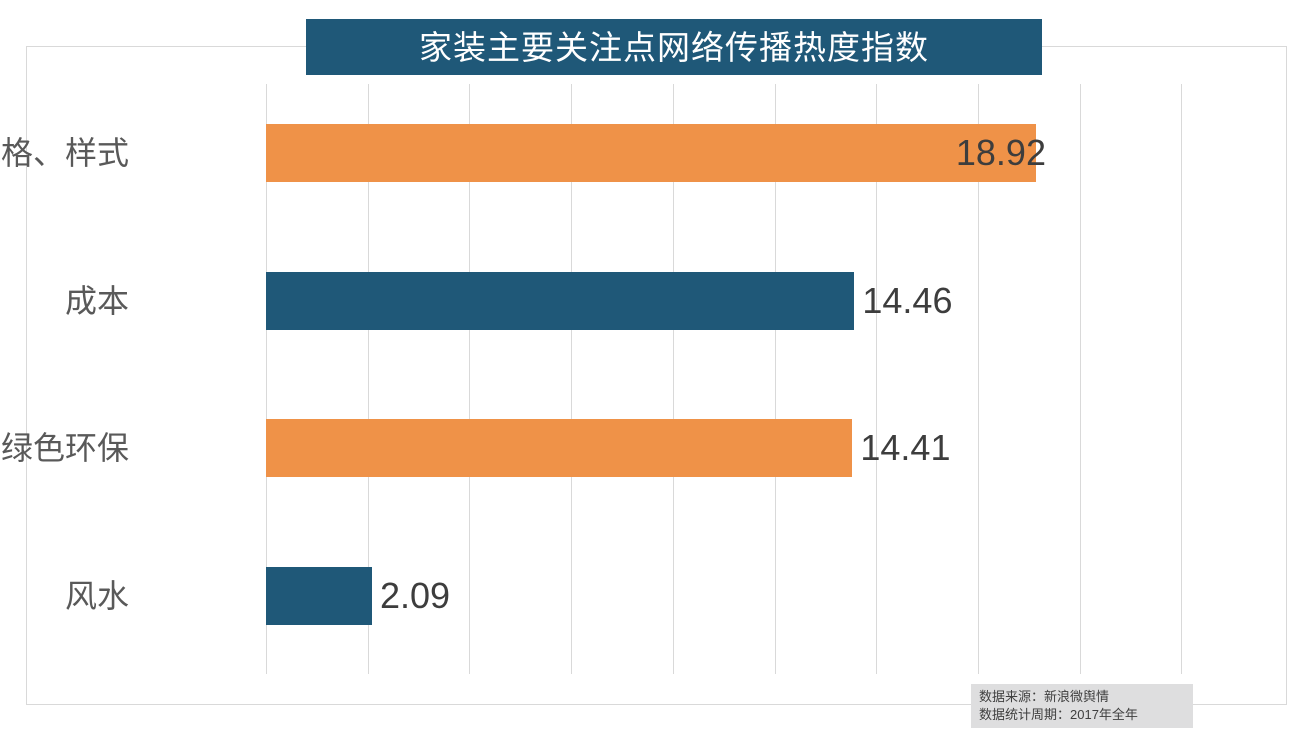  I want to click on category-label: 成本, so click(96, 300).